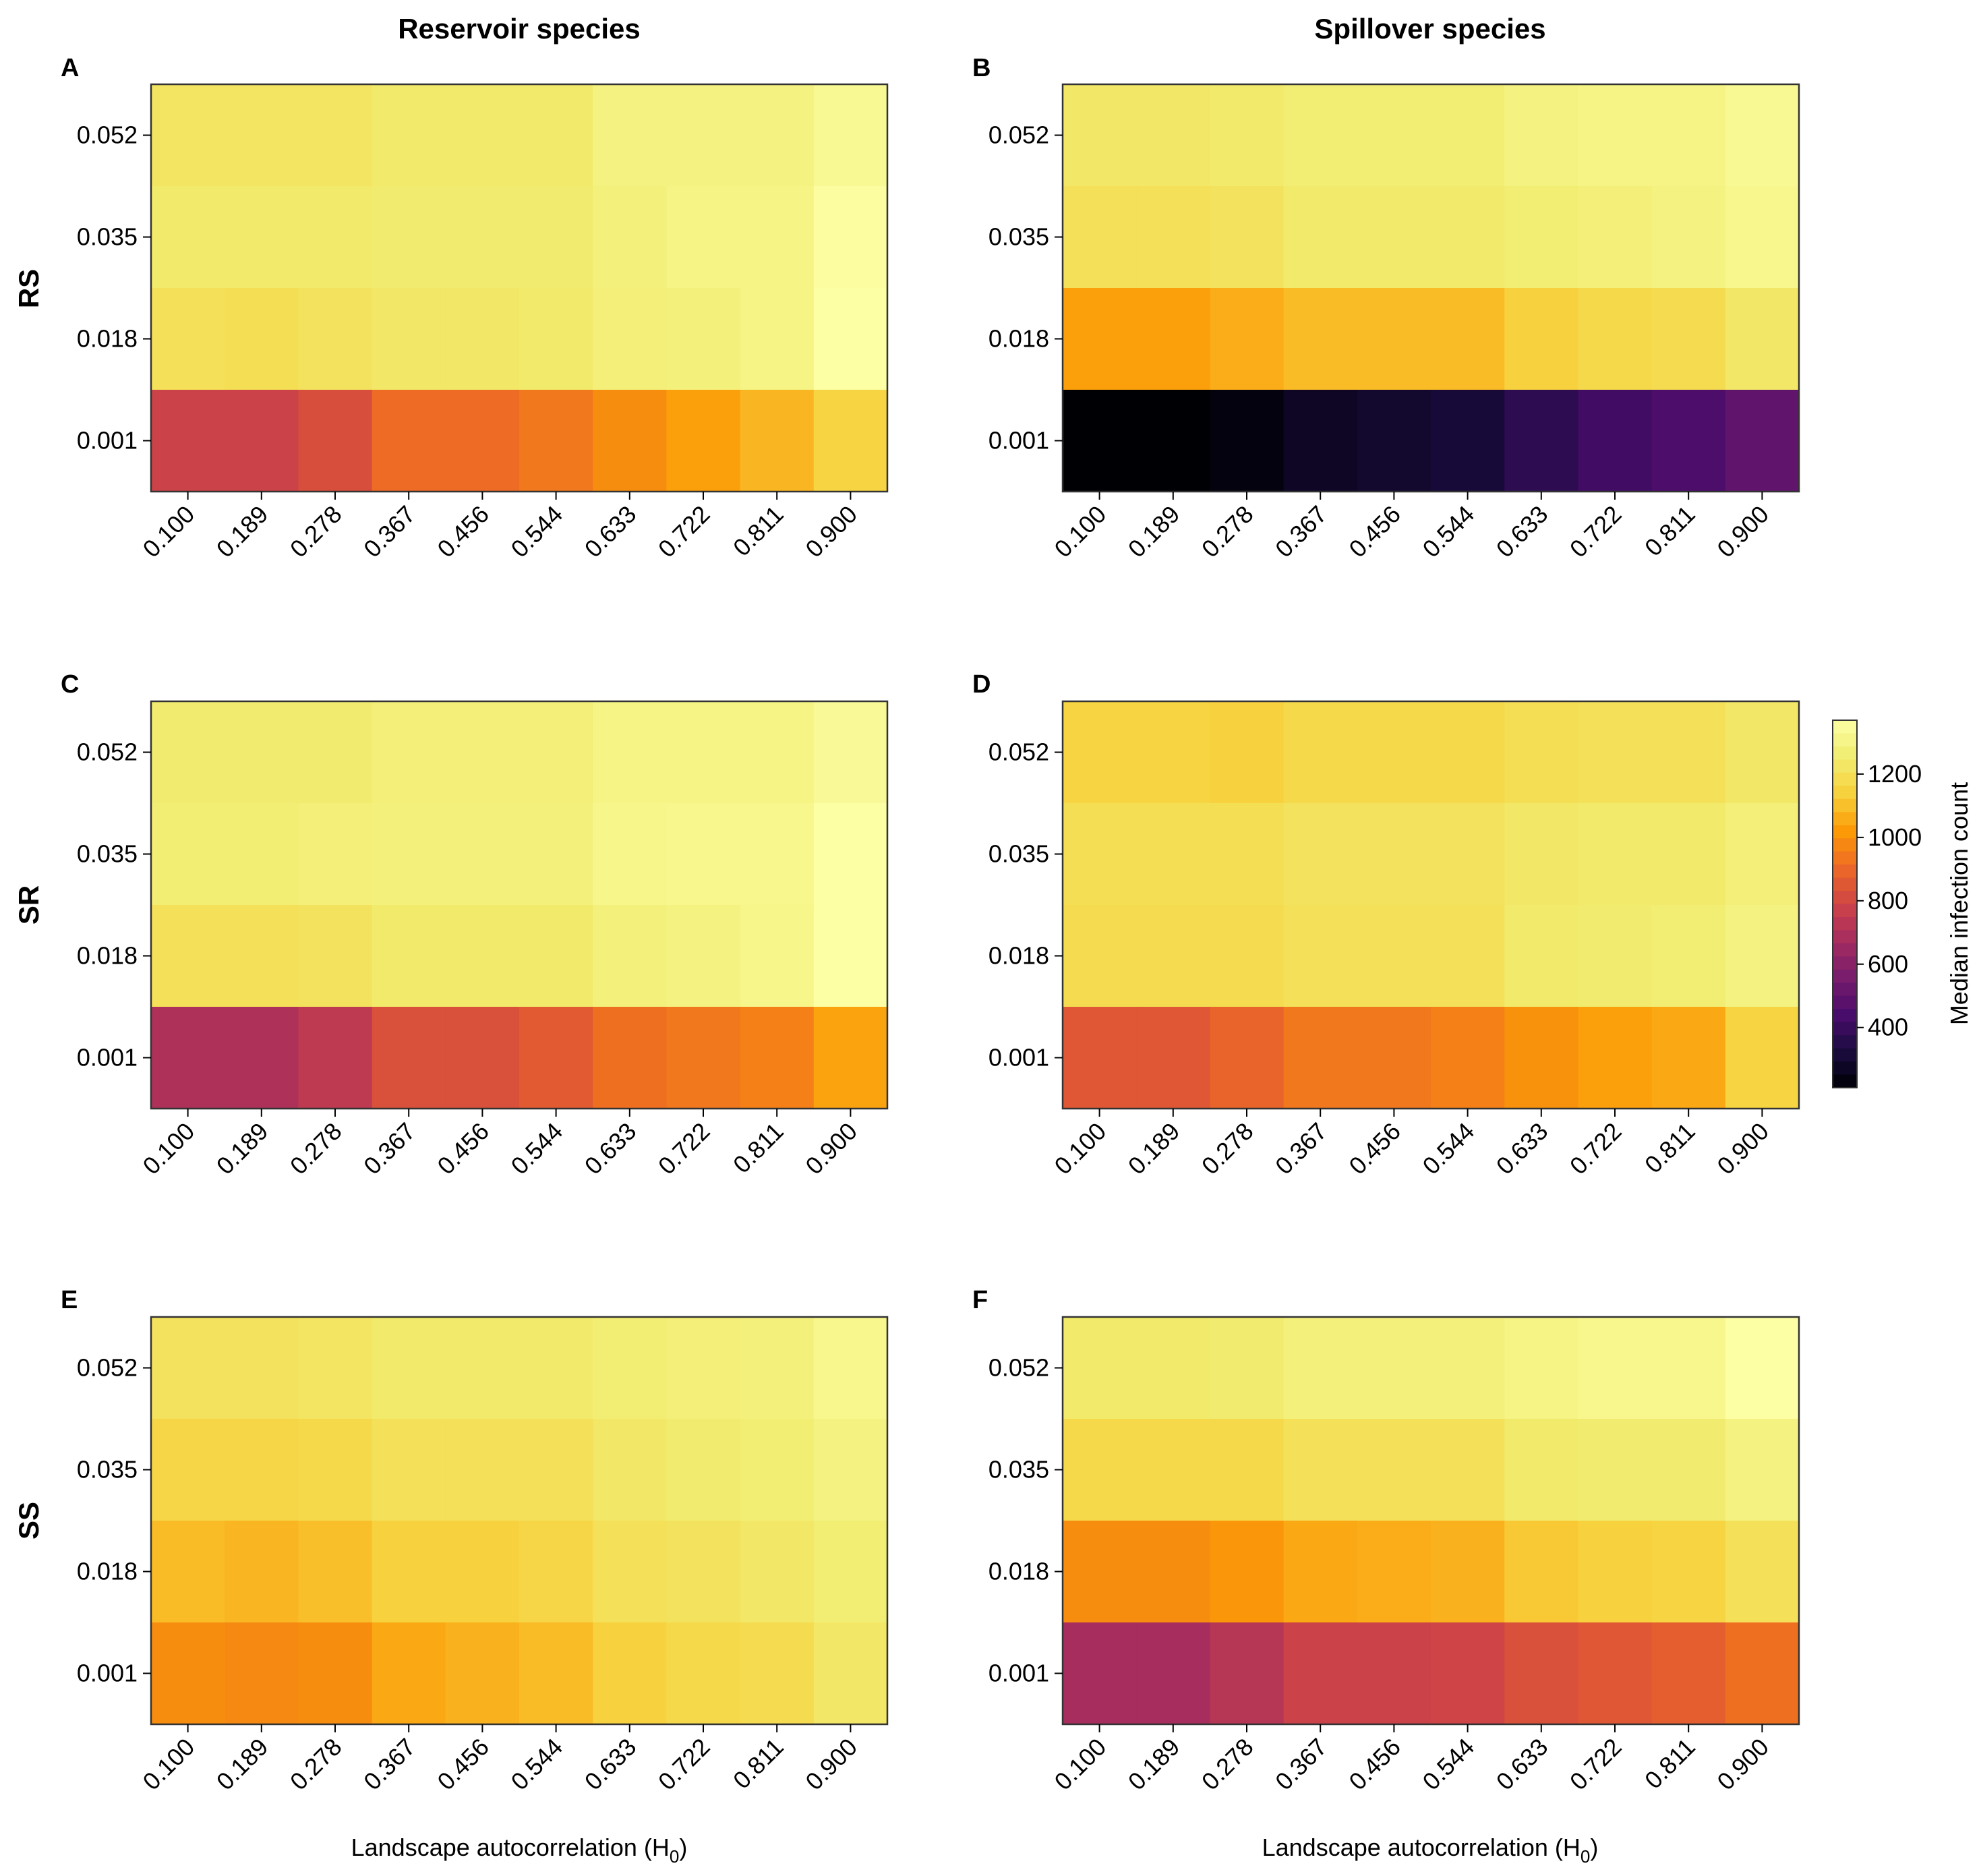 The width and height of the screenshot is (1979, 1876). I want to click on colorbar-frame, so click(1845, 904).